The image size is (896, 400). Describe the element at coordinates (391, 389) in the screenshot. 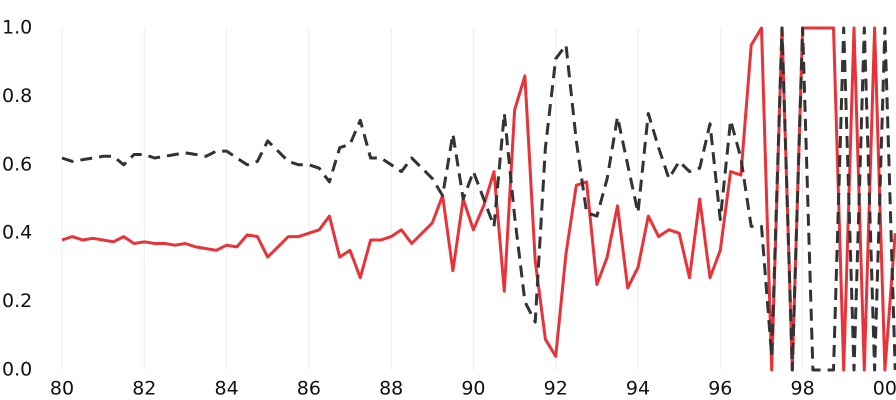

I see `x-tick-label: 88` at that location.